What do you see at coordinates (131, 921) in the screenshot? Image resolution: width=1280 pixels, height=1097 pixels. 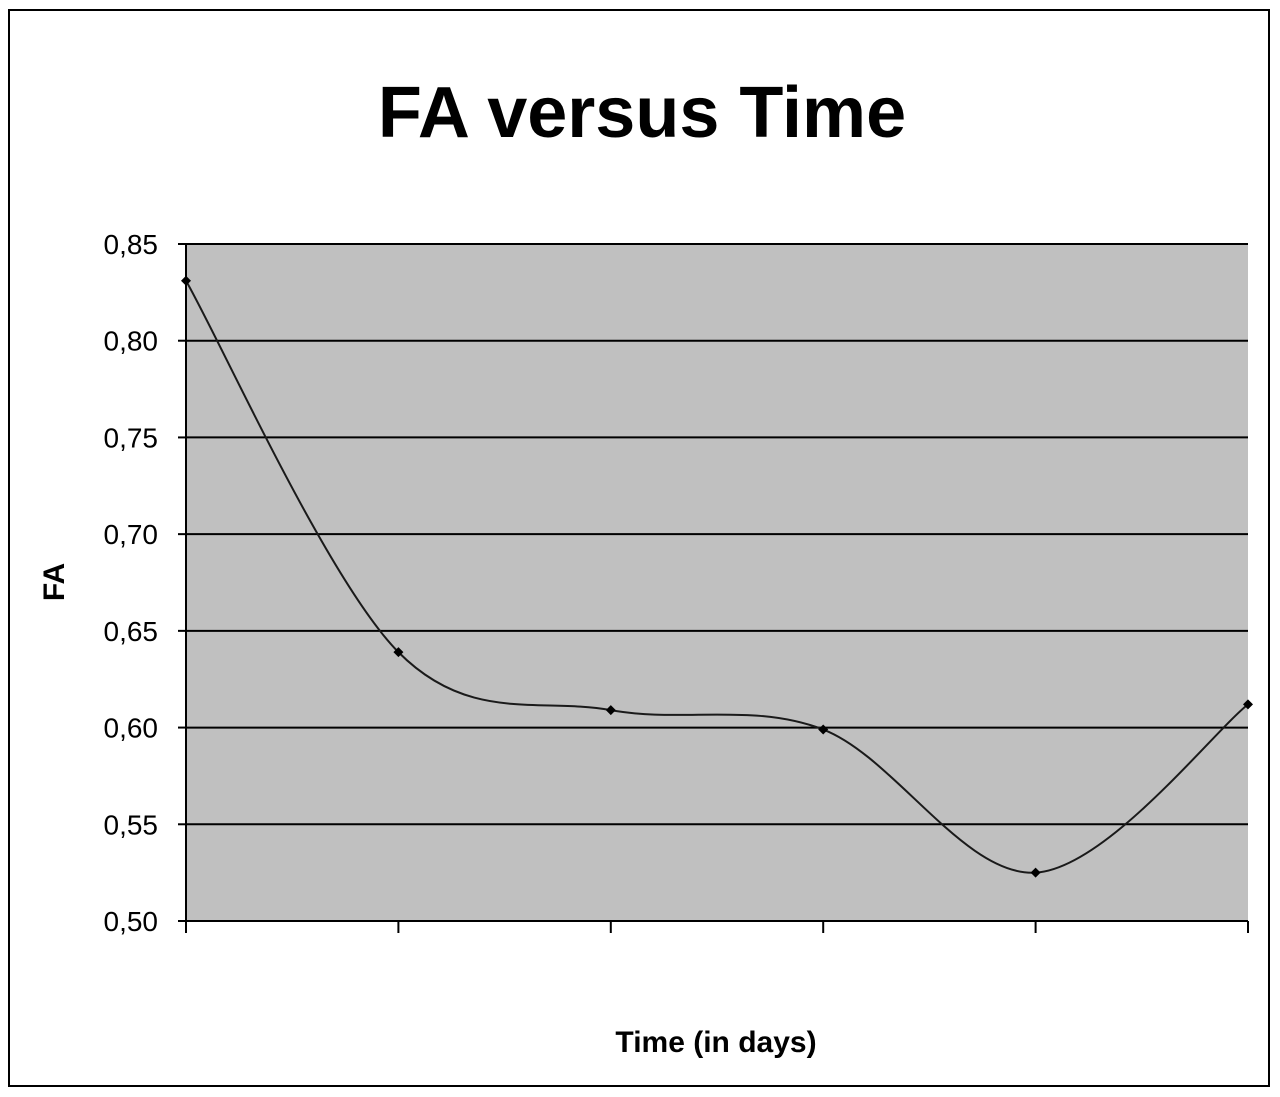 I see `y-tick-label: 0,50` at bounding box center [131, 921].